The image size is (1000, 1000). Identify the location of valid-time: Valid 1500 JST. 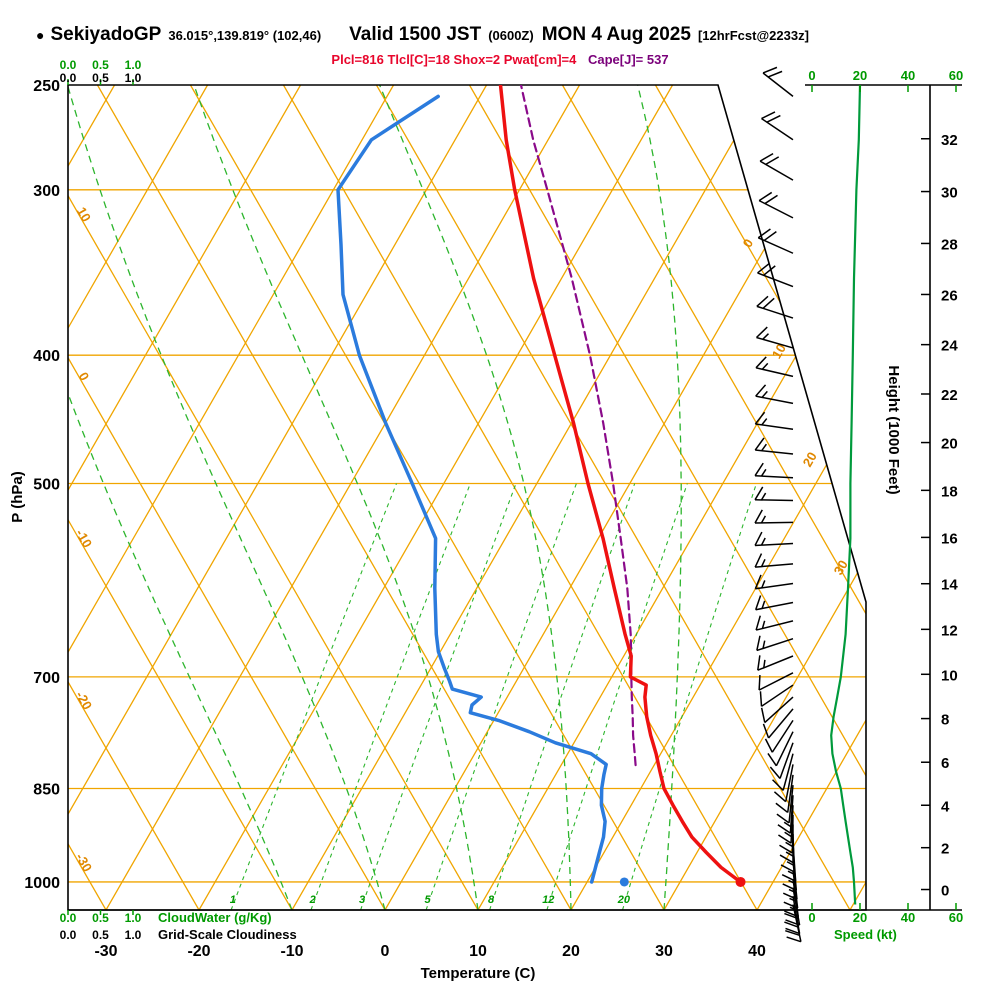
(415, 34).